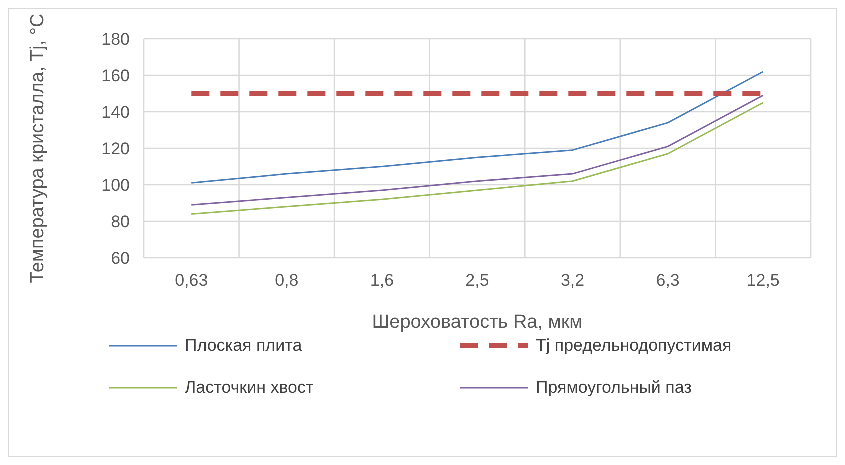 Image resolution: width=845 pixels, height=465 pixels. I want to click on x-tick-label: 0,8, so click(287, 280).